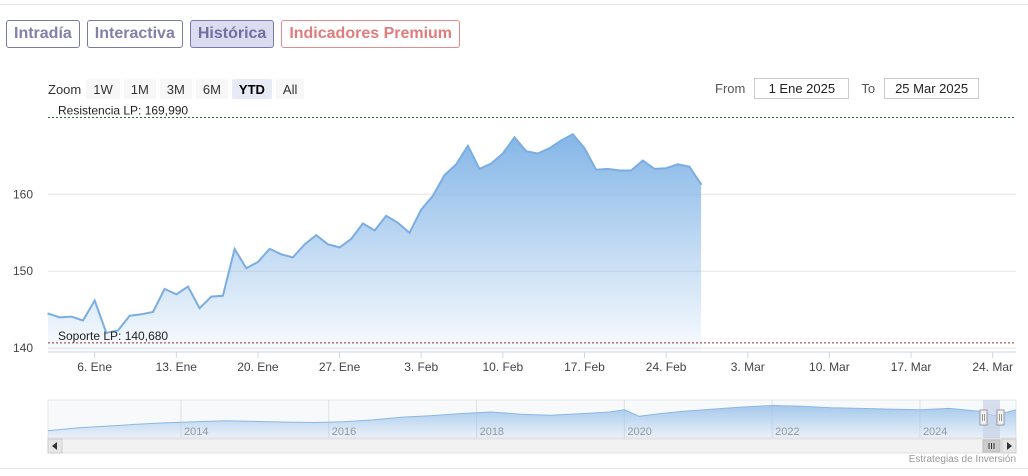 The width and height of the screenshot is (1028, 476). What do you see at coordinates (492, 432) in the screenshot?
I see `navigator-tick-label: 2018` at bounding box center [492, 432].